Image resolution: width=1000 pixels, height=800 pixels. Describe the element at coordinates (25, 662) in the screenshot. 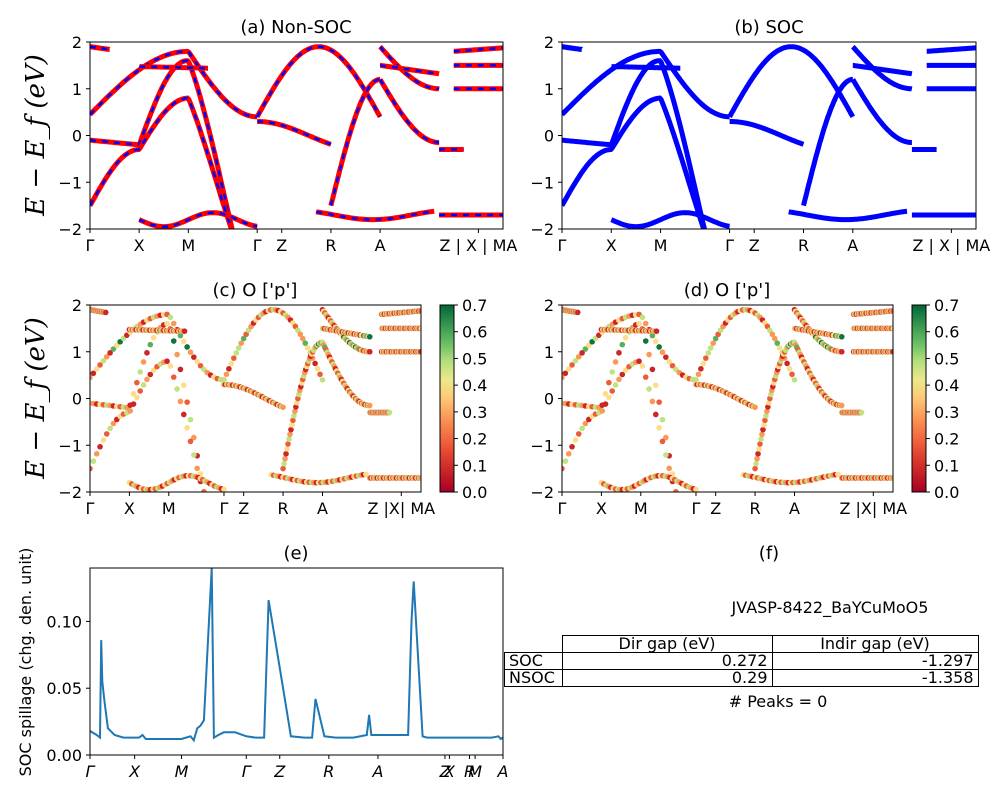

I see `ylabel-spillage: SOC spillage (chg. den. unit)` at that location.